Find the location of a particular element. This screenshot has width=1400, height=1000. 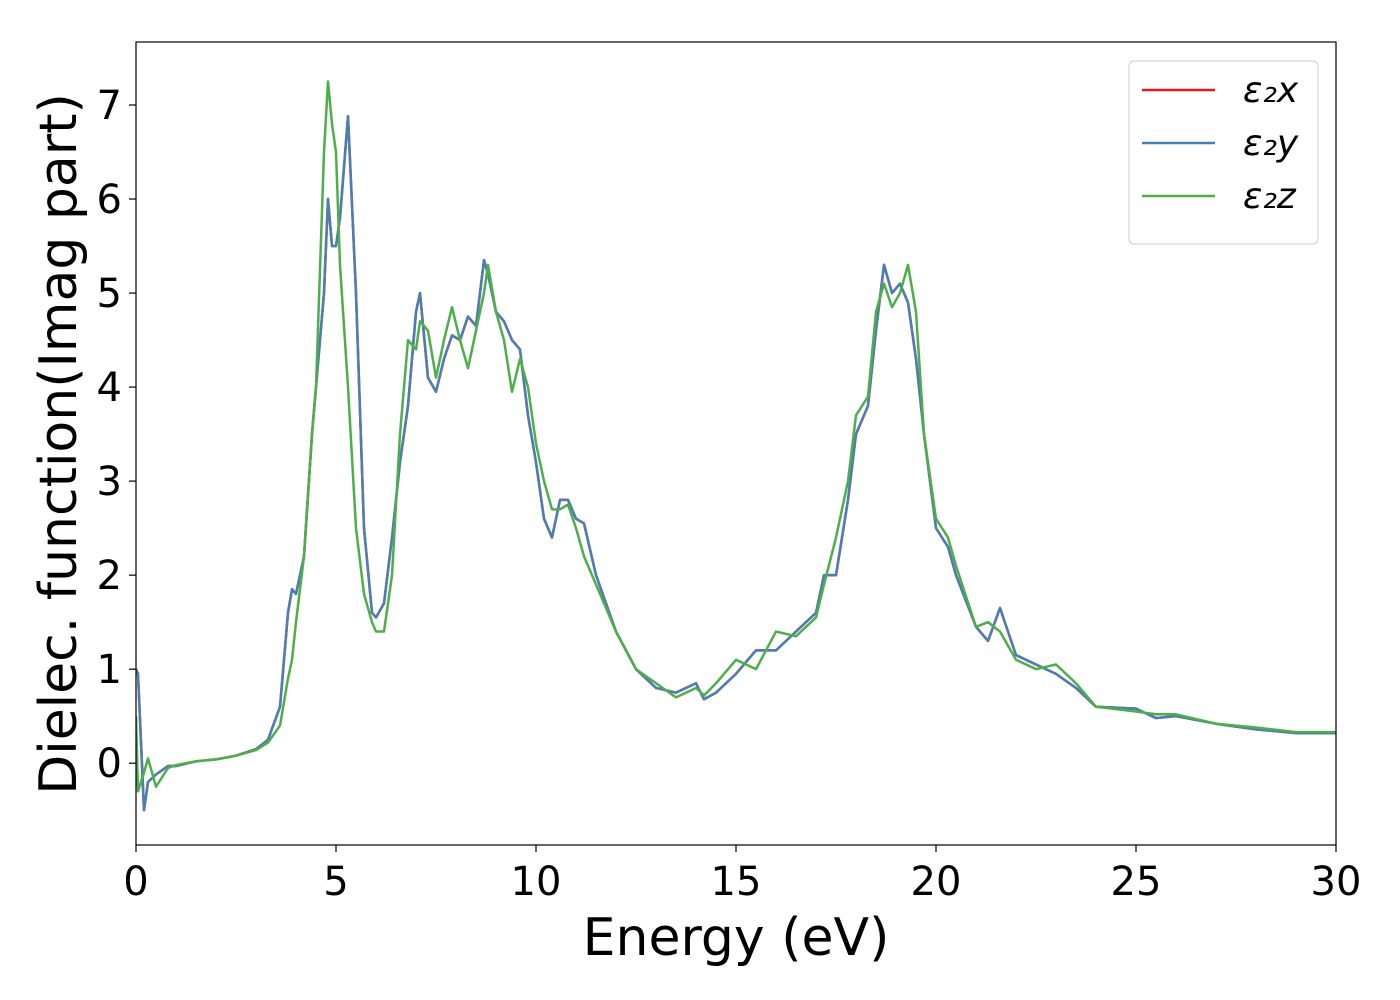

x-tick-label: 5 is located at coordinates (335, 882).